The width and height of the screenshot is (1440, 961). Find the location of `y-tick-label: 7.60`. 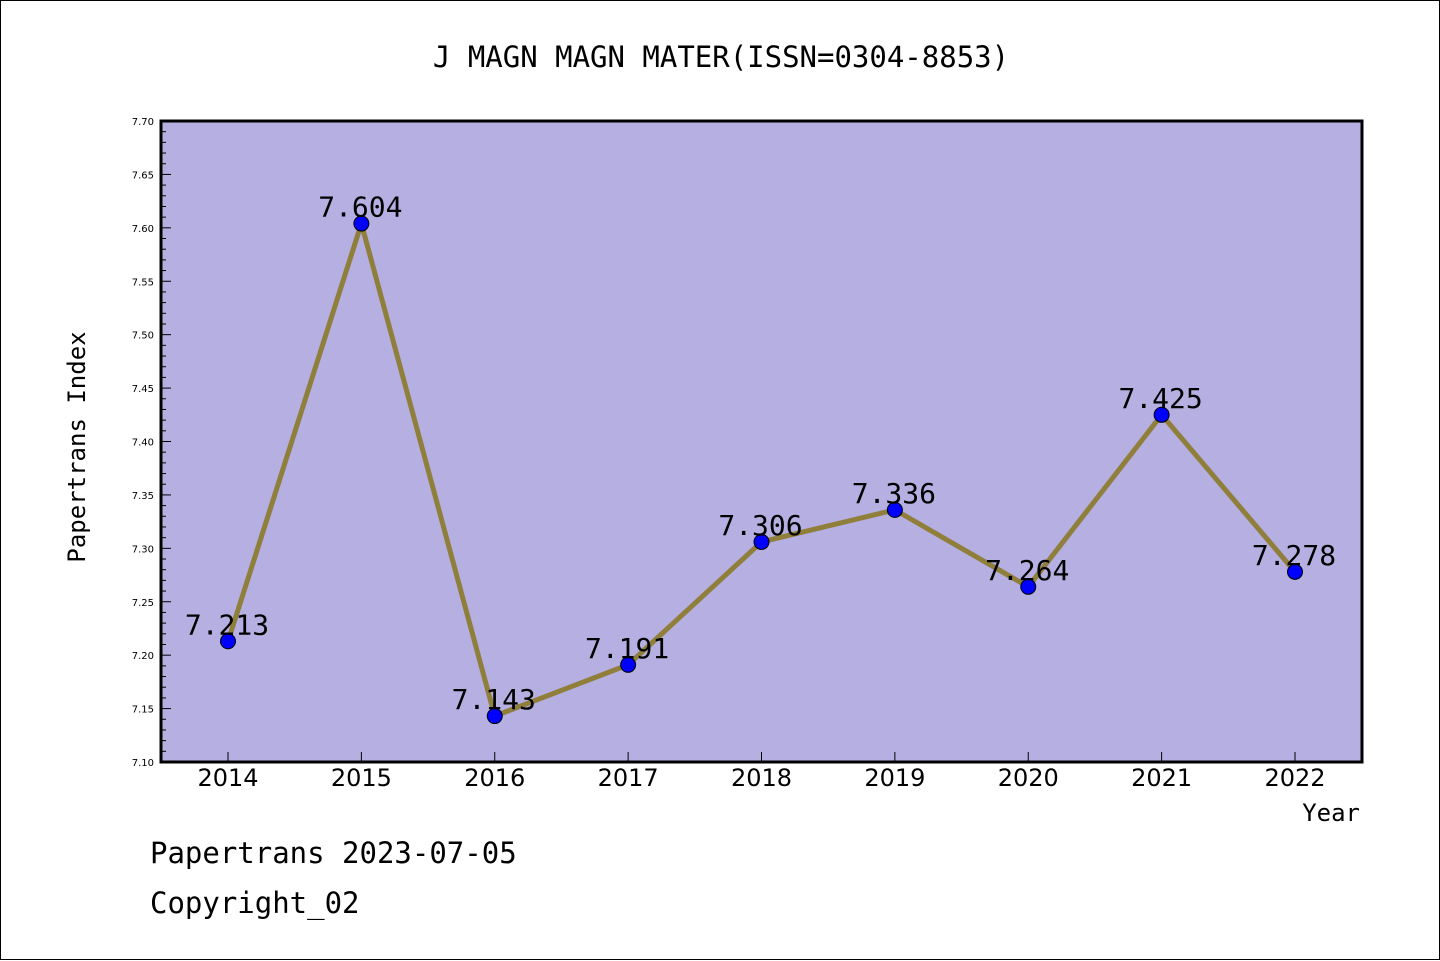

y-tick-label: 7.60 is located at coordinates (143, 229).